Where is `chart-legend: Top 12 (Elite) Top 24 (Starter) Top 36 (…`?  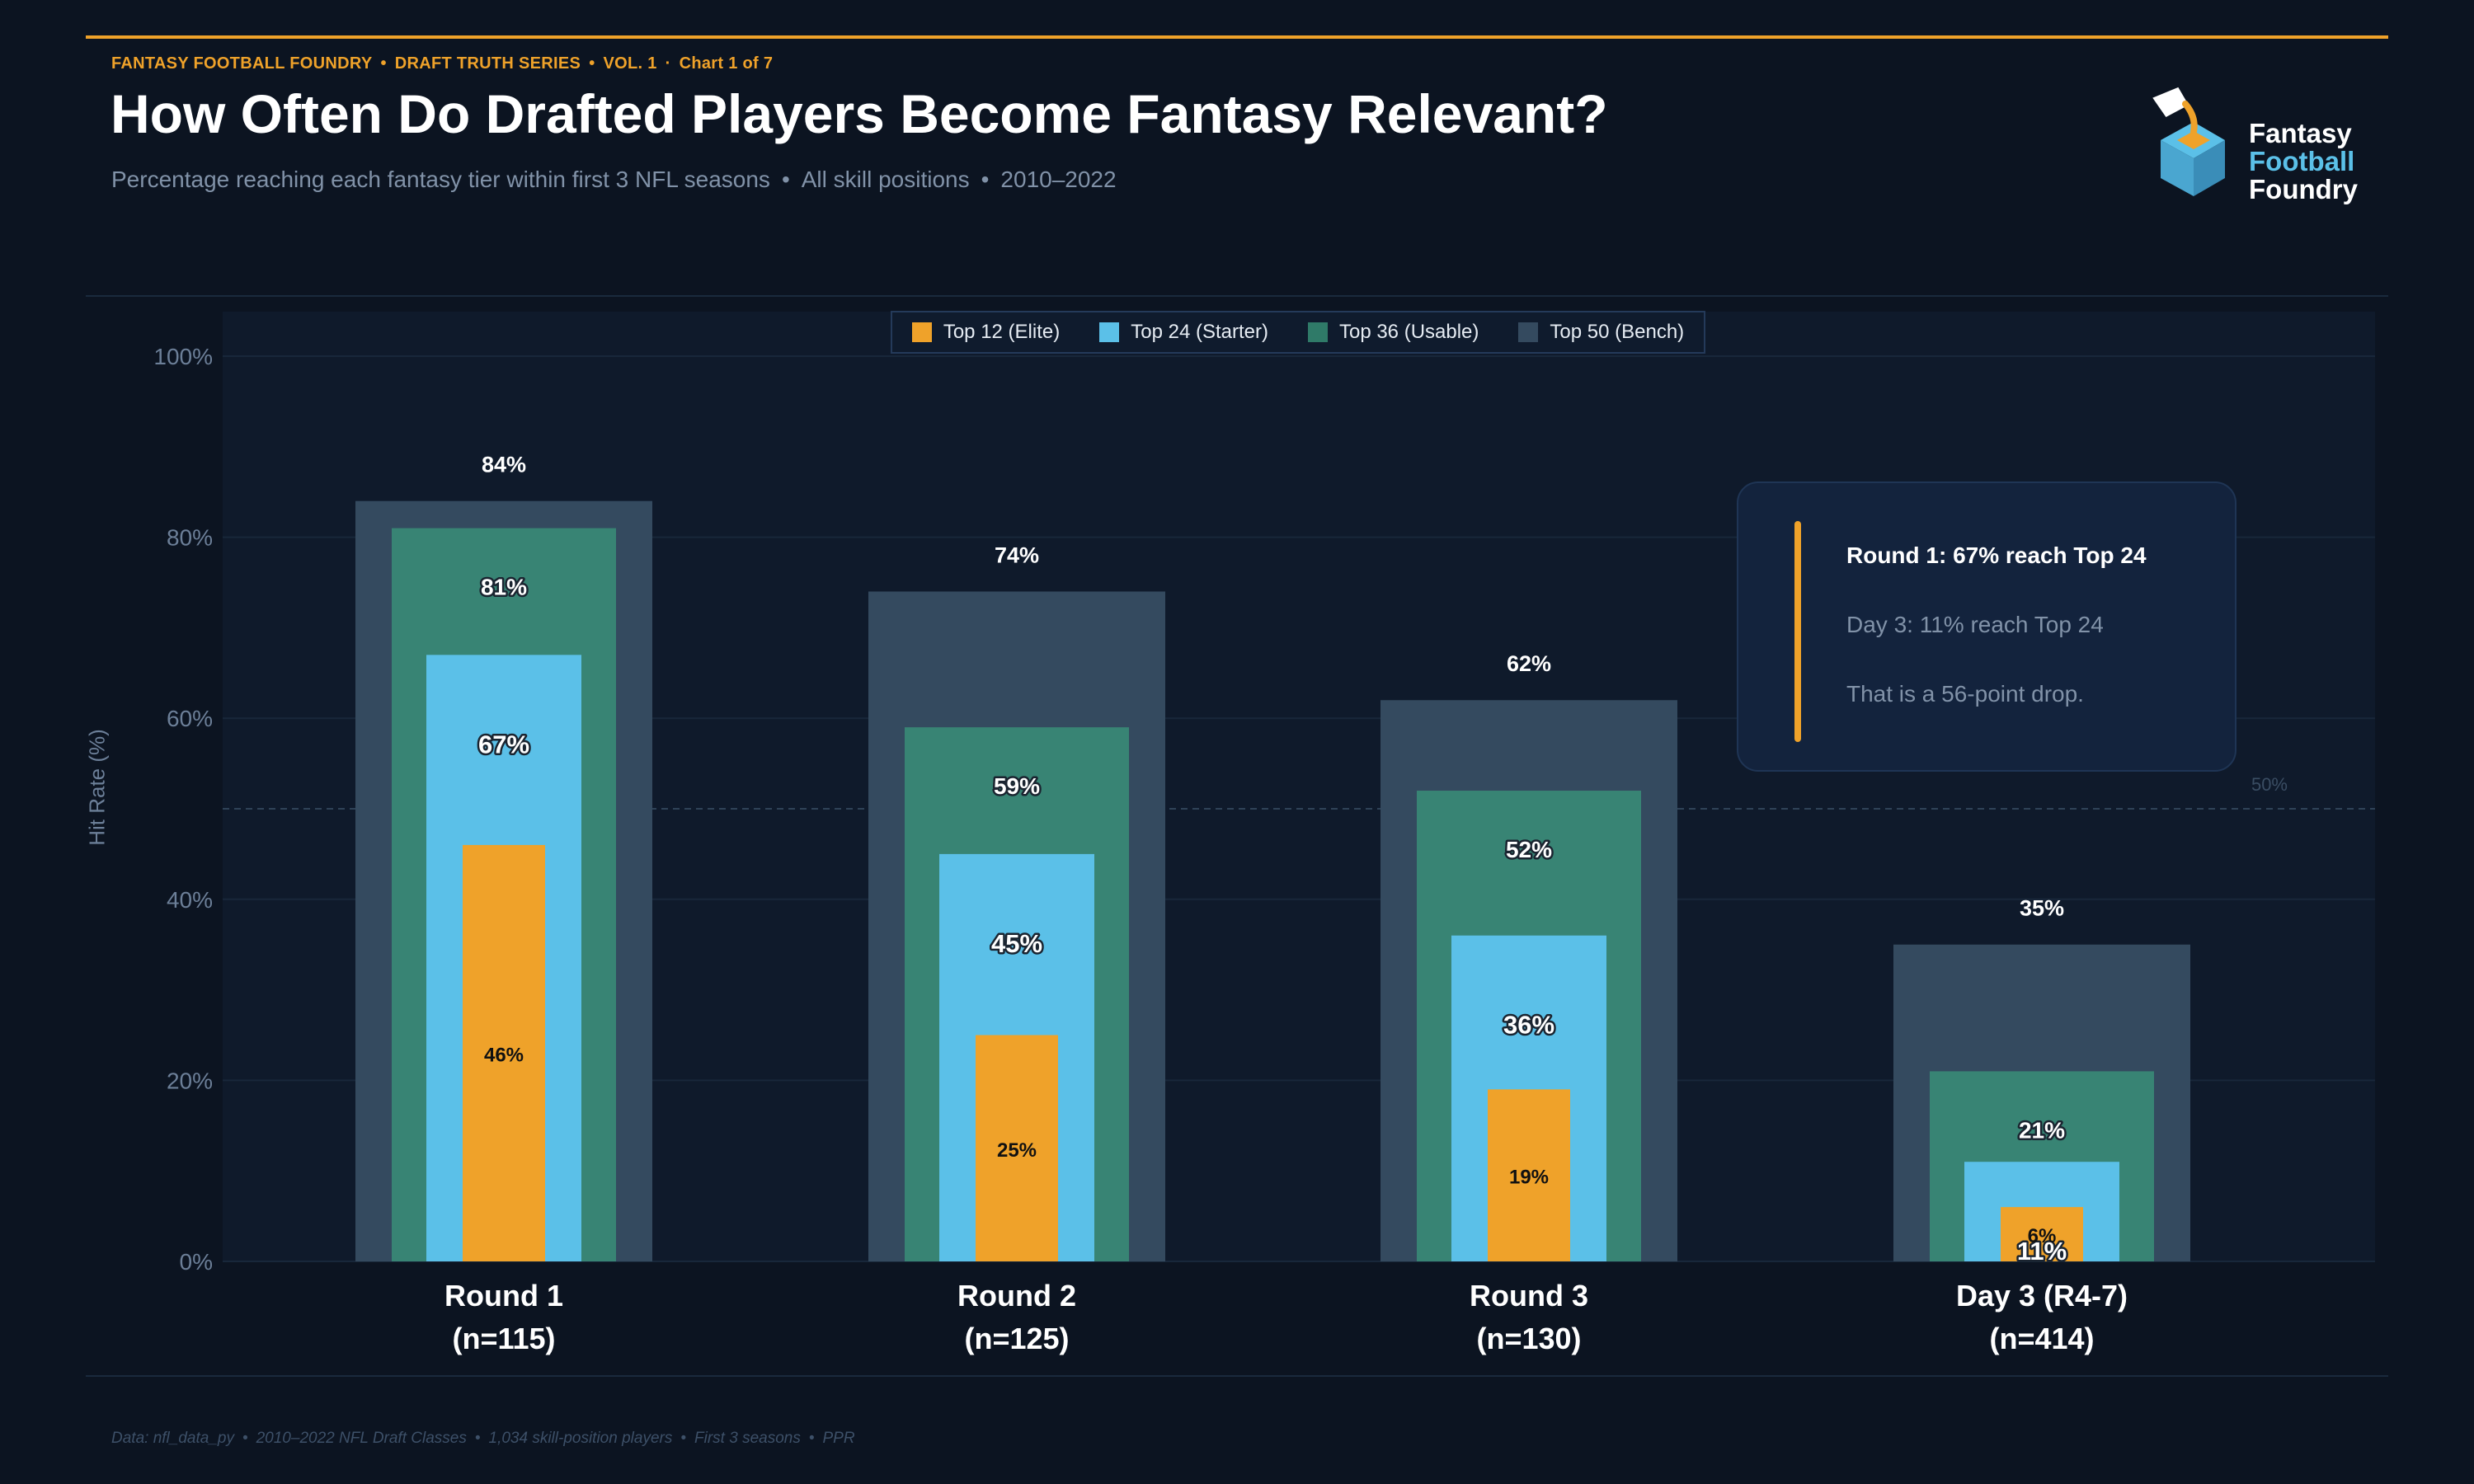 chart-legend: Top 12 (Elite) Top 24 (Starter) Top 36 (… is located at coordinates (1298, 332).